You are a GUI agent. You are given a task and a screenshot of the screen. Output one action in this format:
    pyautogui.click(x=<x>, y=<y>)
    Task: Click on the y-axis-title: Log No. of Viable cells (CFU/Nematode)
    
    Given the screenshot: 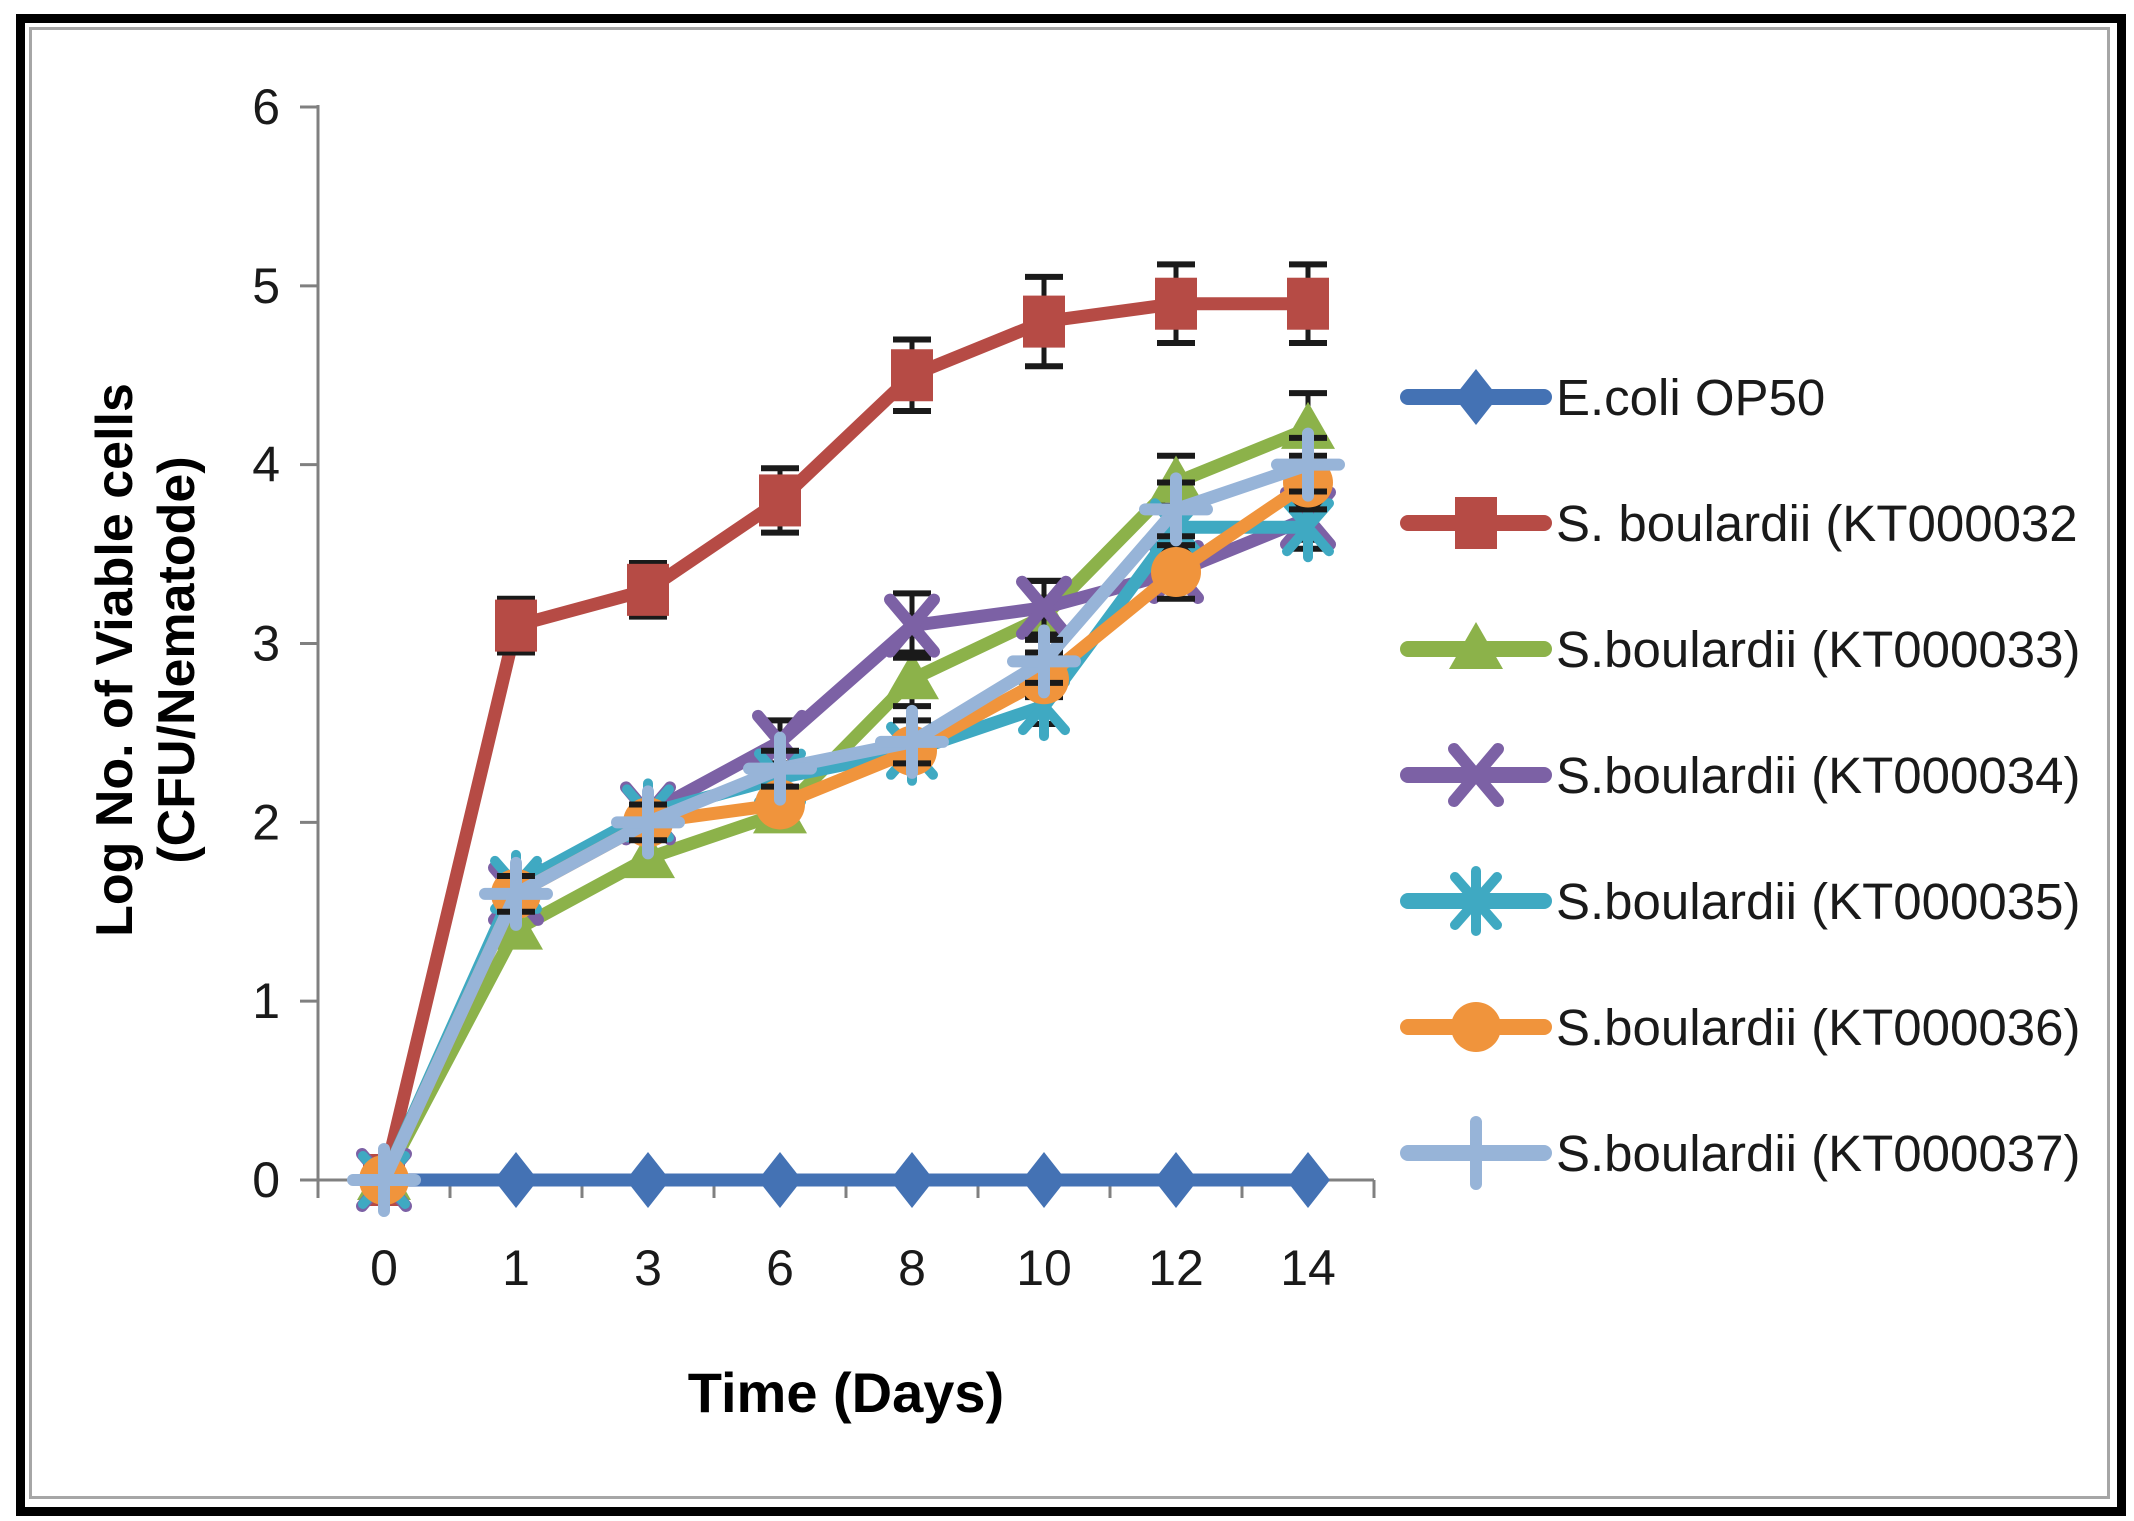 What is the action you would take?
    pyautogui.click(x=152, y=660)
    